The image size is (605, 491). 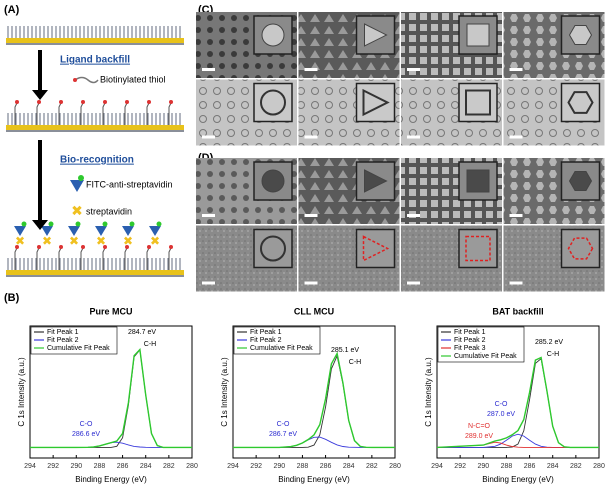 I want to click on annotation: 287.0 eV, so click(x=501, y=414).